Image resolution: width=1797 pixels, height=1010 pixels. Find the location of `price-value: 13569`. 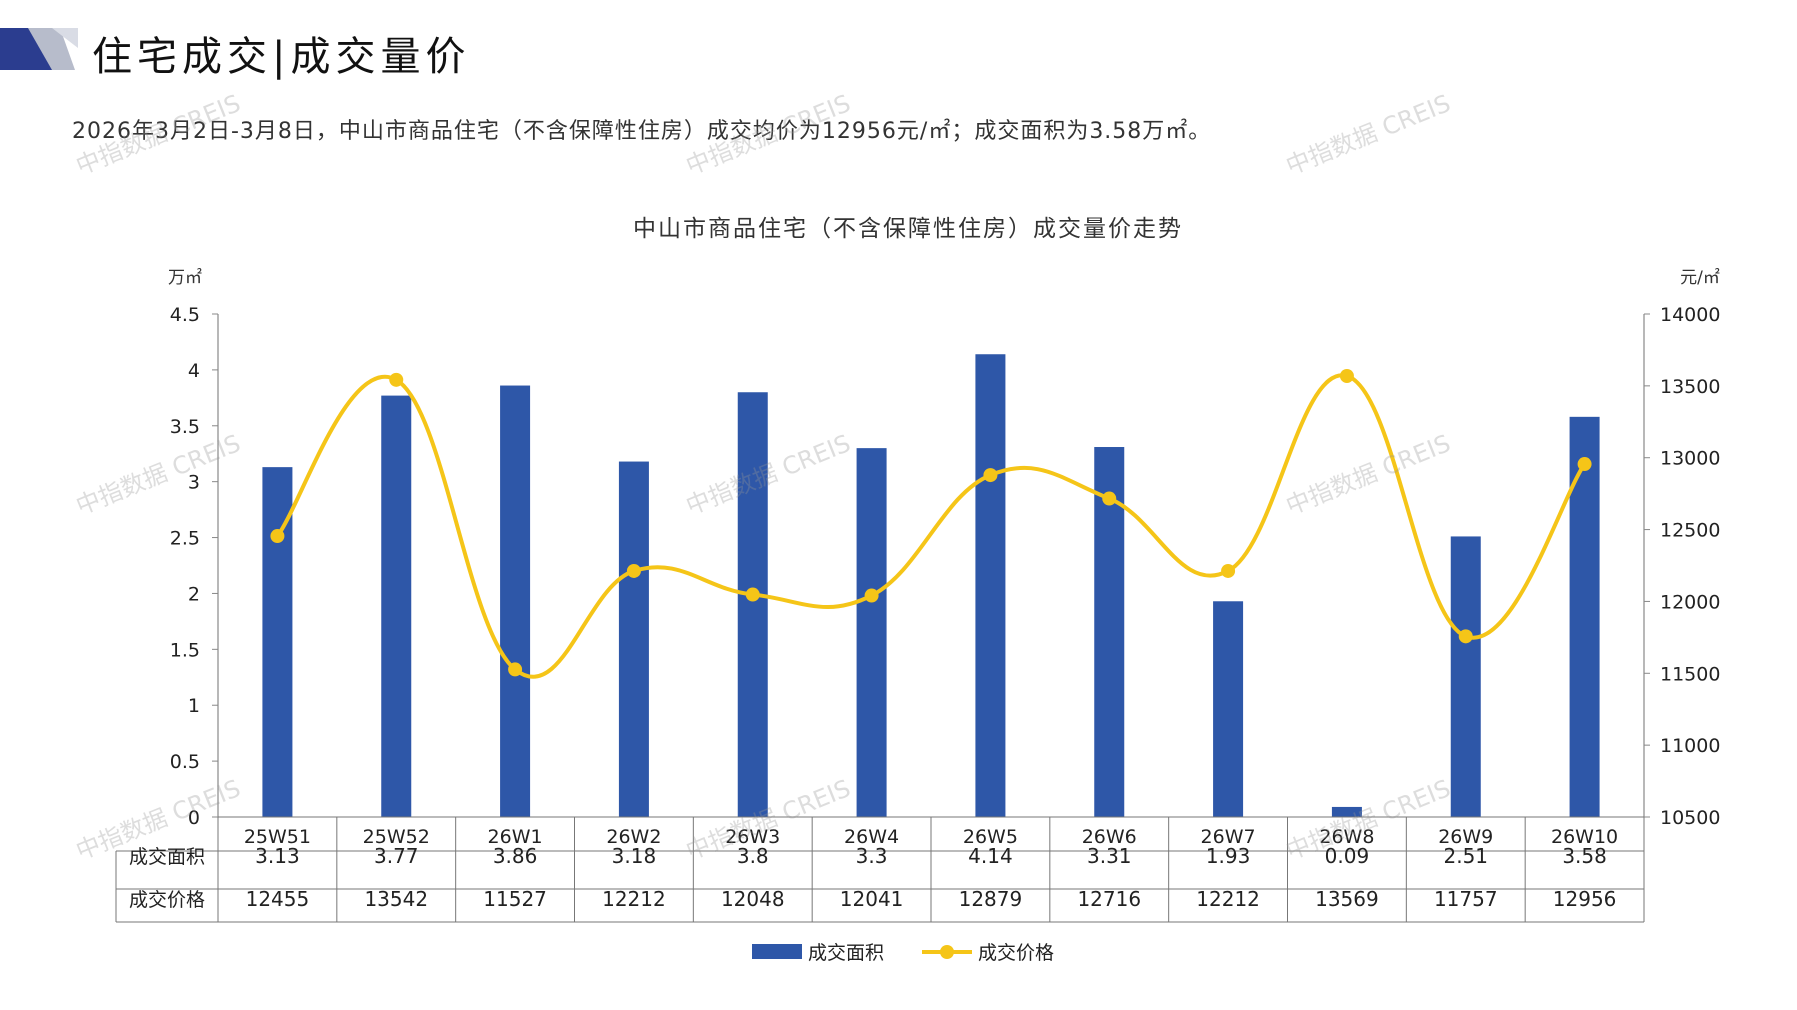

price-value: 13569 is located at coordinates (1347, 899).